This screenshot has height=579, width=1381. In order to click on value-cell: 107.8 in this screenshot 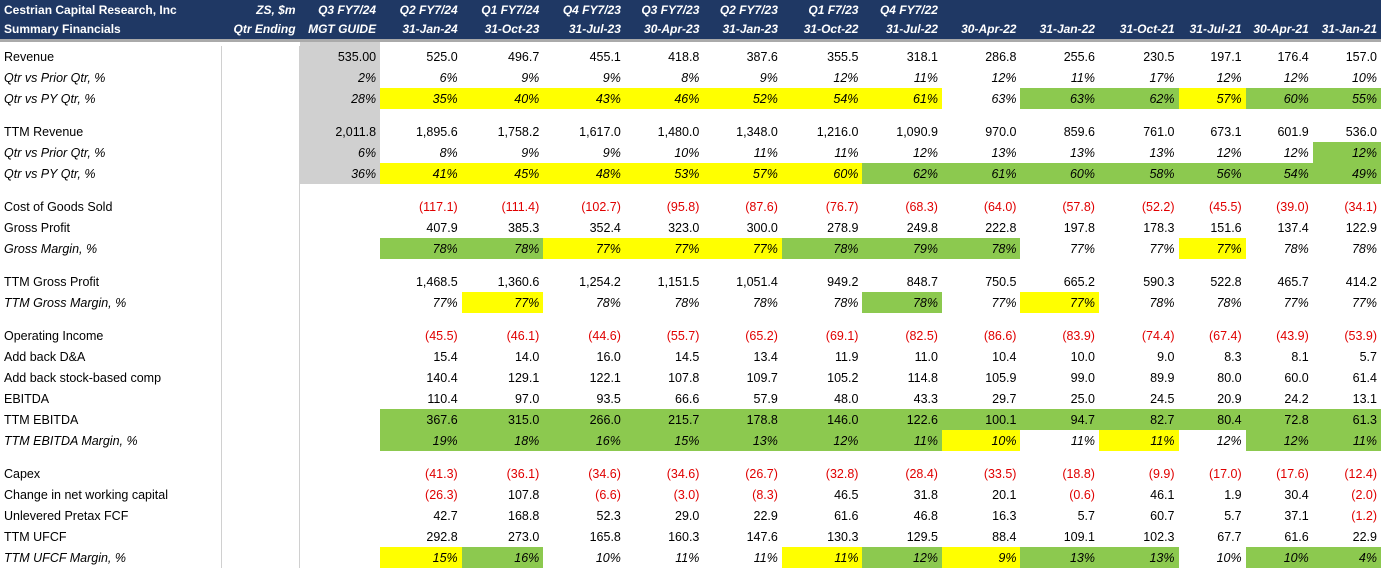, I will do `click(524, 494)`.